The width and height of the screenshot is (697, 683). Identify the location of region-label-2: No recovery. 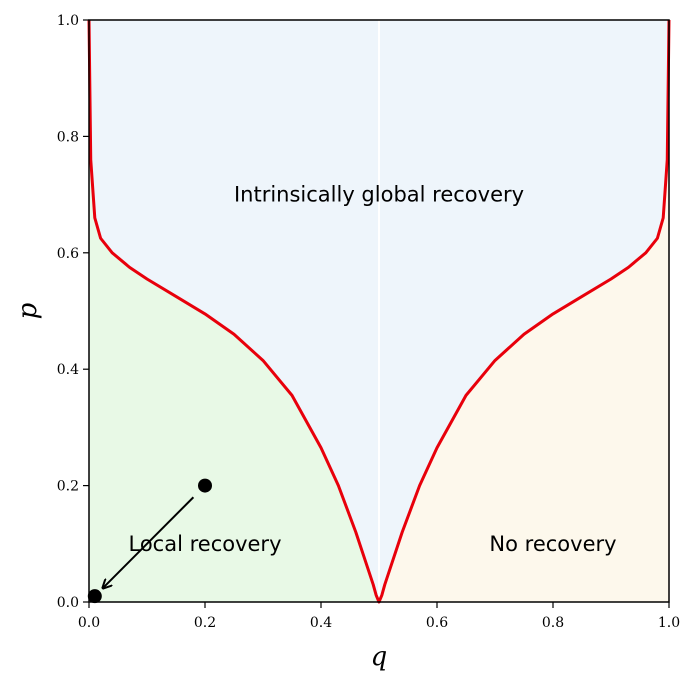
(552, 544).